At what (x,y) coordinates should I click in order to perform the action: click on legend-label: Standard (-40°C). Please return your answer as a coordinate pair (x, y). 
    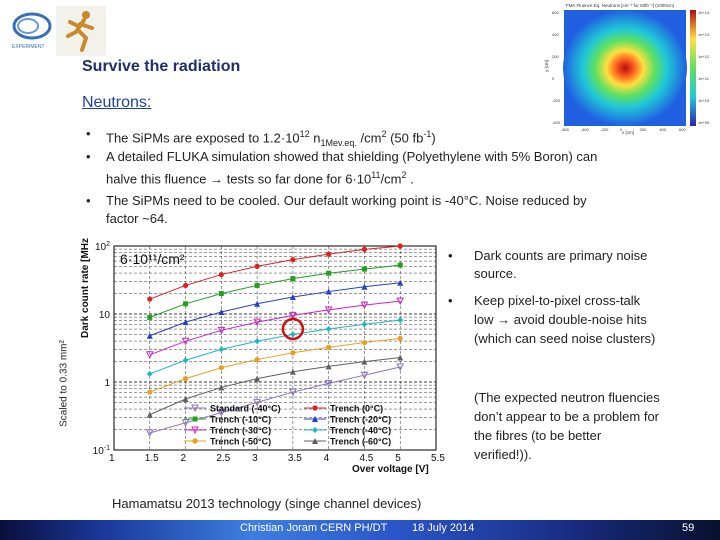
    Looking at the image, I should click on (245, 409).